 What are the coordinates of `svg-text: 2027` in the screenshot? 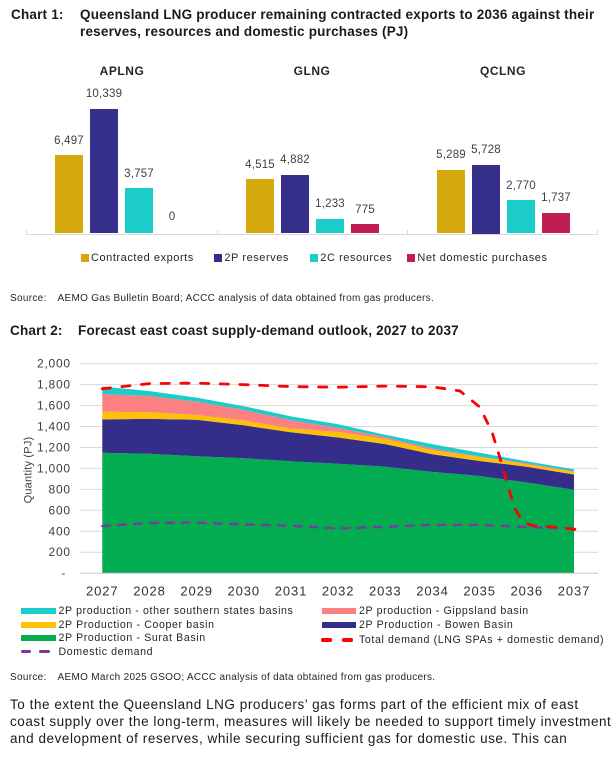 It's located at (102, 591).